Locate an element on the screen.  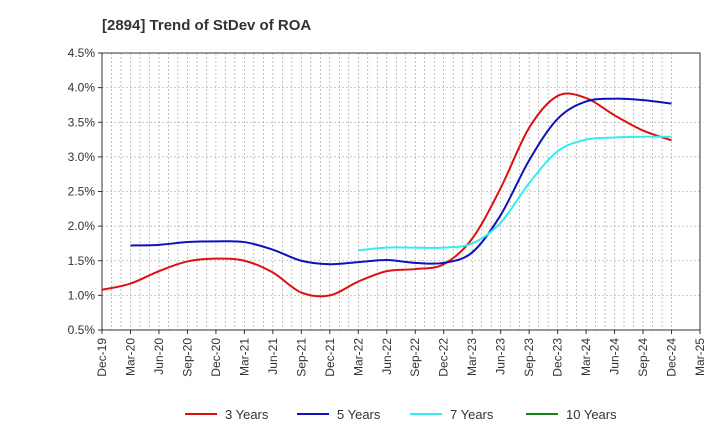
y-tick-label: 4.5% is located at coordinates (82, 53).